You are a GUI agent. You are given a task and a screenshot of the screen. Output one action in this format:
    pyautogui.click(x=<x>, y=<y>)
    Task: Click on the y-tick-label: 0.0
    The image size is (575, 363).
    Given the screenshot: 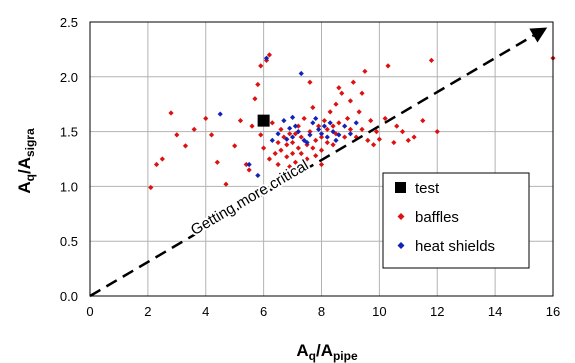 What is the action you would take?
    pyautogui.click(x=69, y=296)
    